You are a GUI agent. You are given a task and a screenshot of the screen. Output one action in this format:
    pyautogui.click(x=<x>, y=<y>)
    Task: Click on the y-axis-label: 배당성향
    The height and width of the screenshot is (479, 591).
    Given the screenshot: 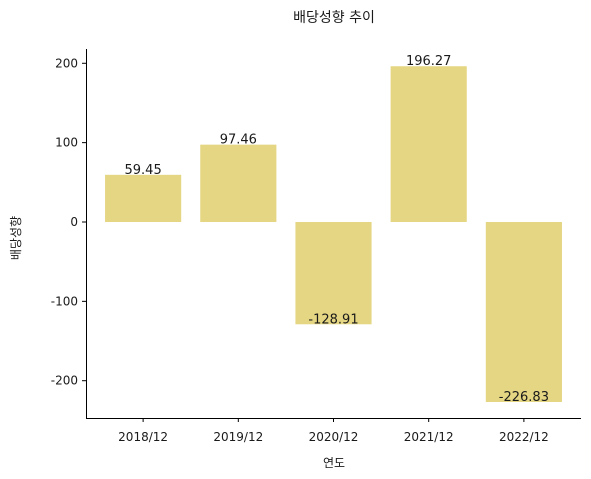 What is the action you would take?
    pyautogui.click(x=16, y=238)
    